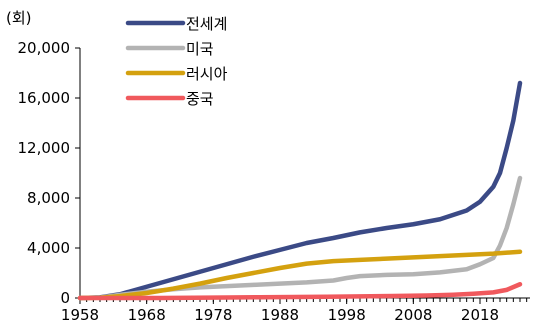 This screenshot has width=555, height=332. I want to click on y-tick-label: 12,000, so click(44, 148).